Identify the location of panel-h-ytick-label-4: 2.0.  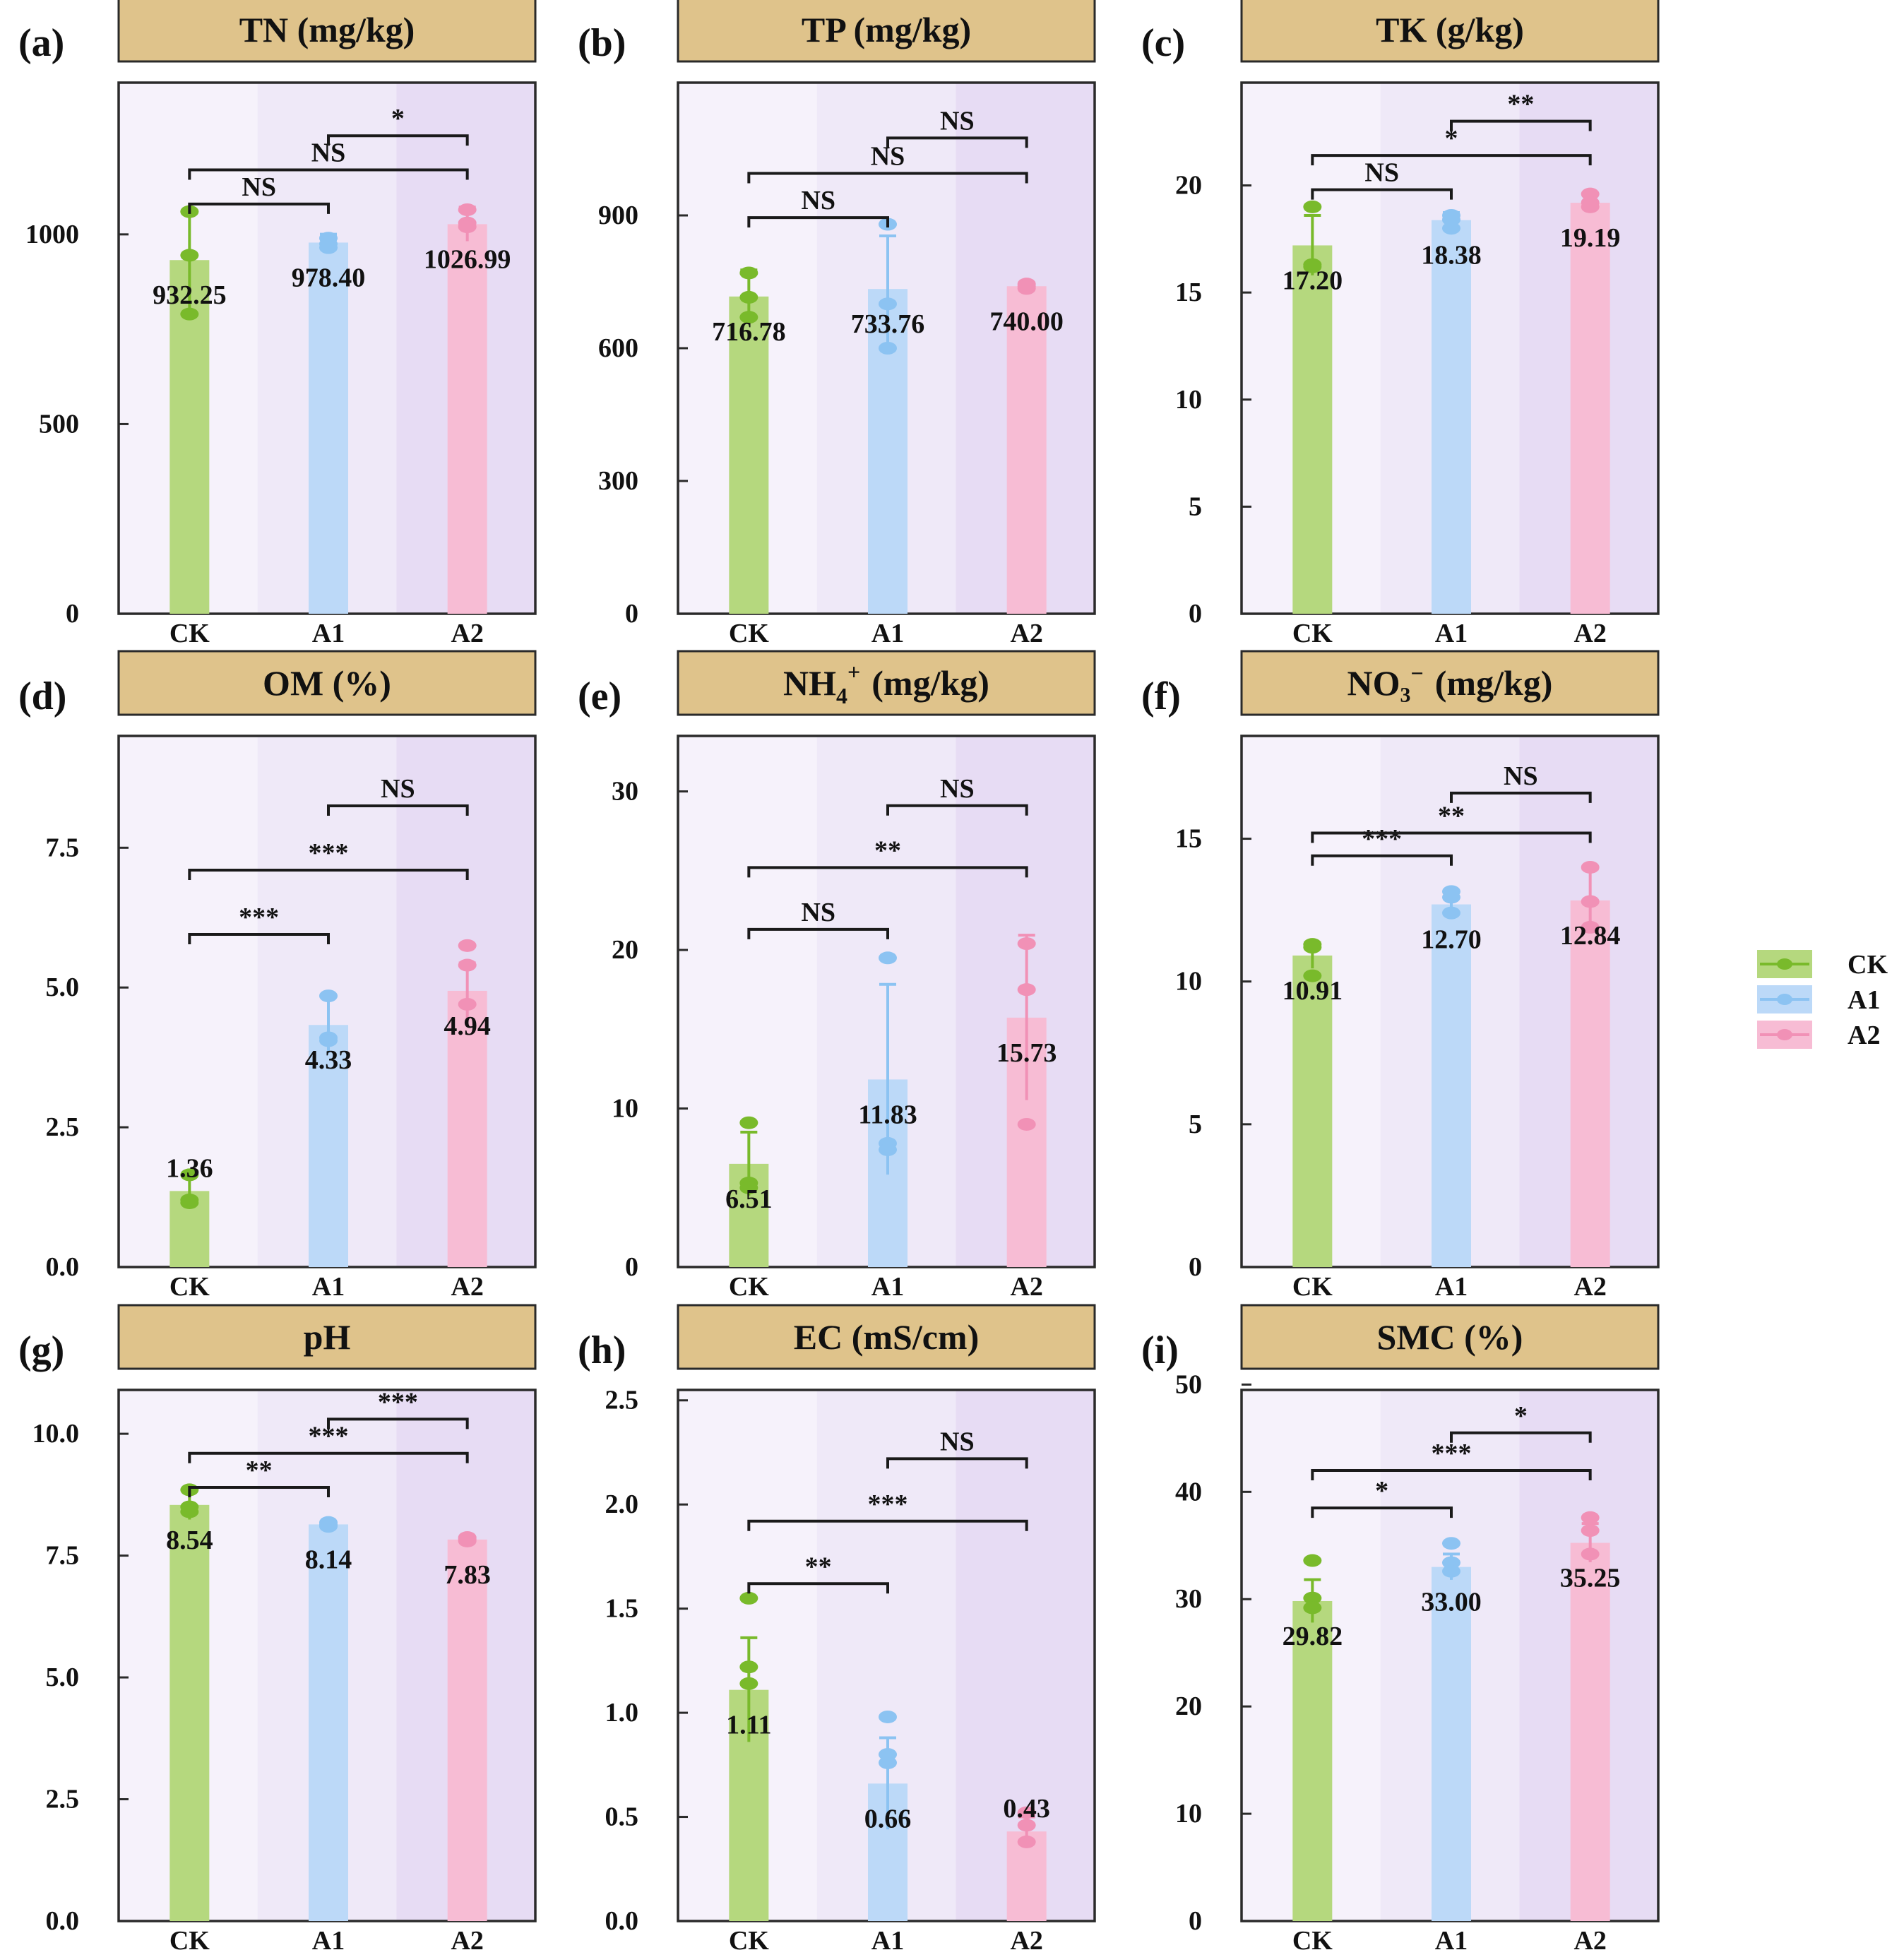
(622, 1504).